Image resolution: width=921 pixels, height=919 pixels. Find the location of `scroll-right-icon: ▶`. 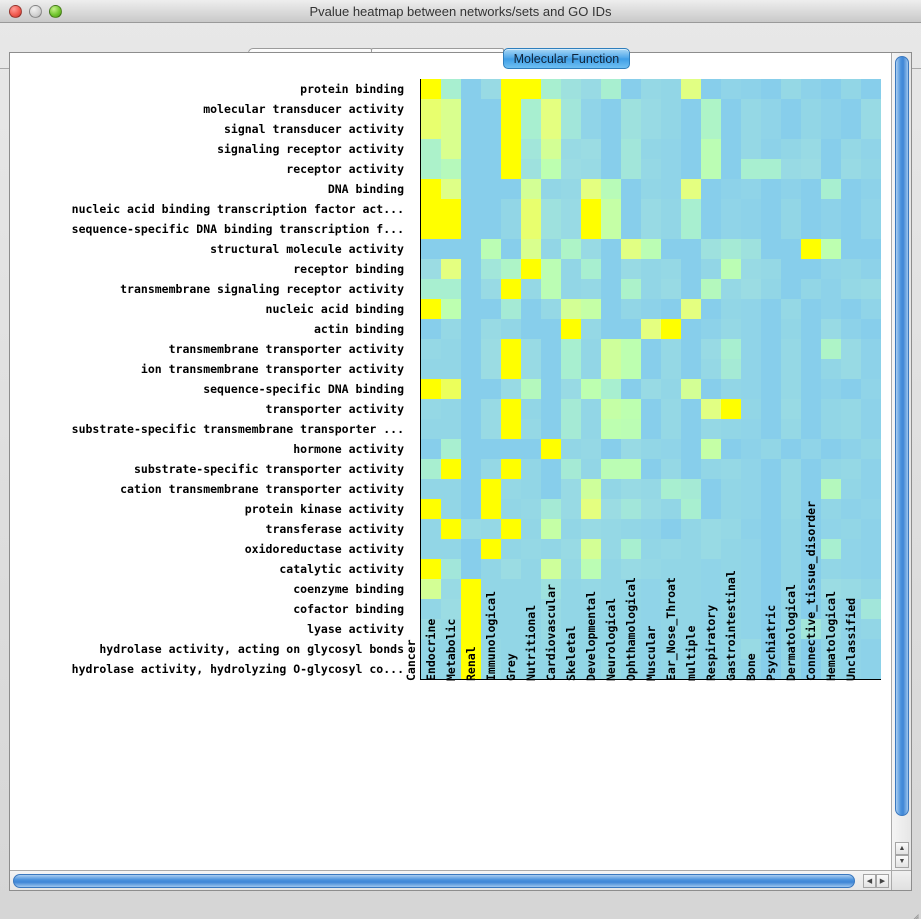

scroll-right-icon: ▶ is located at coordinates (882, 881).